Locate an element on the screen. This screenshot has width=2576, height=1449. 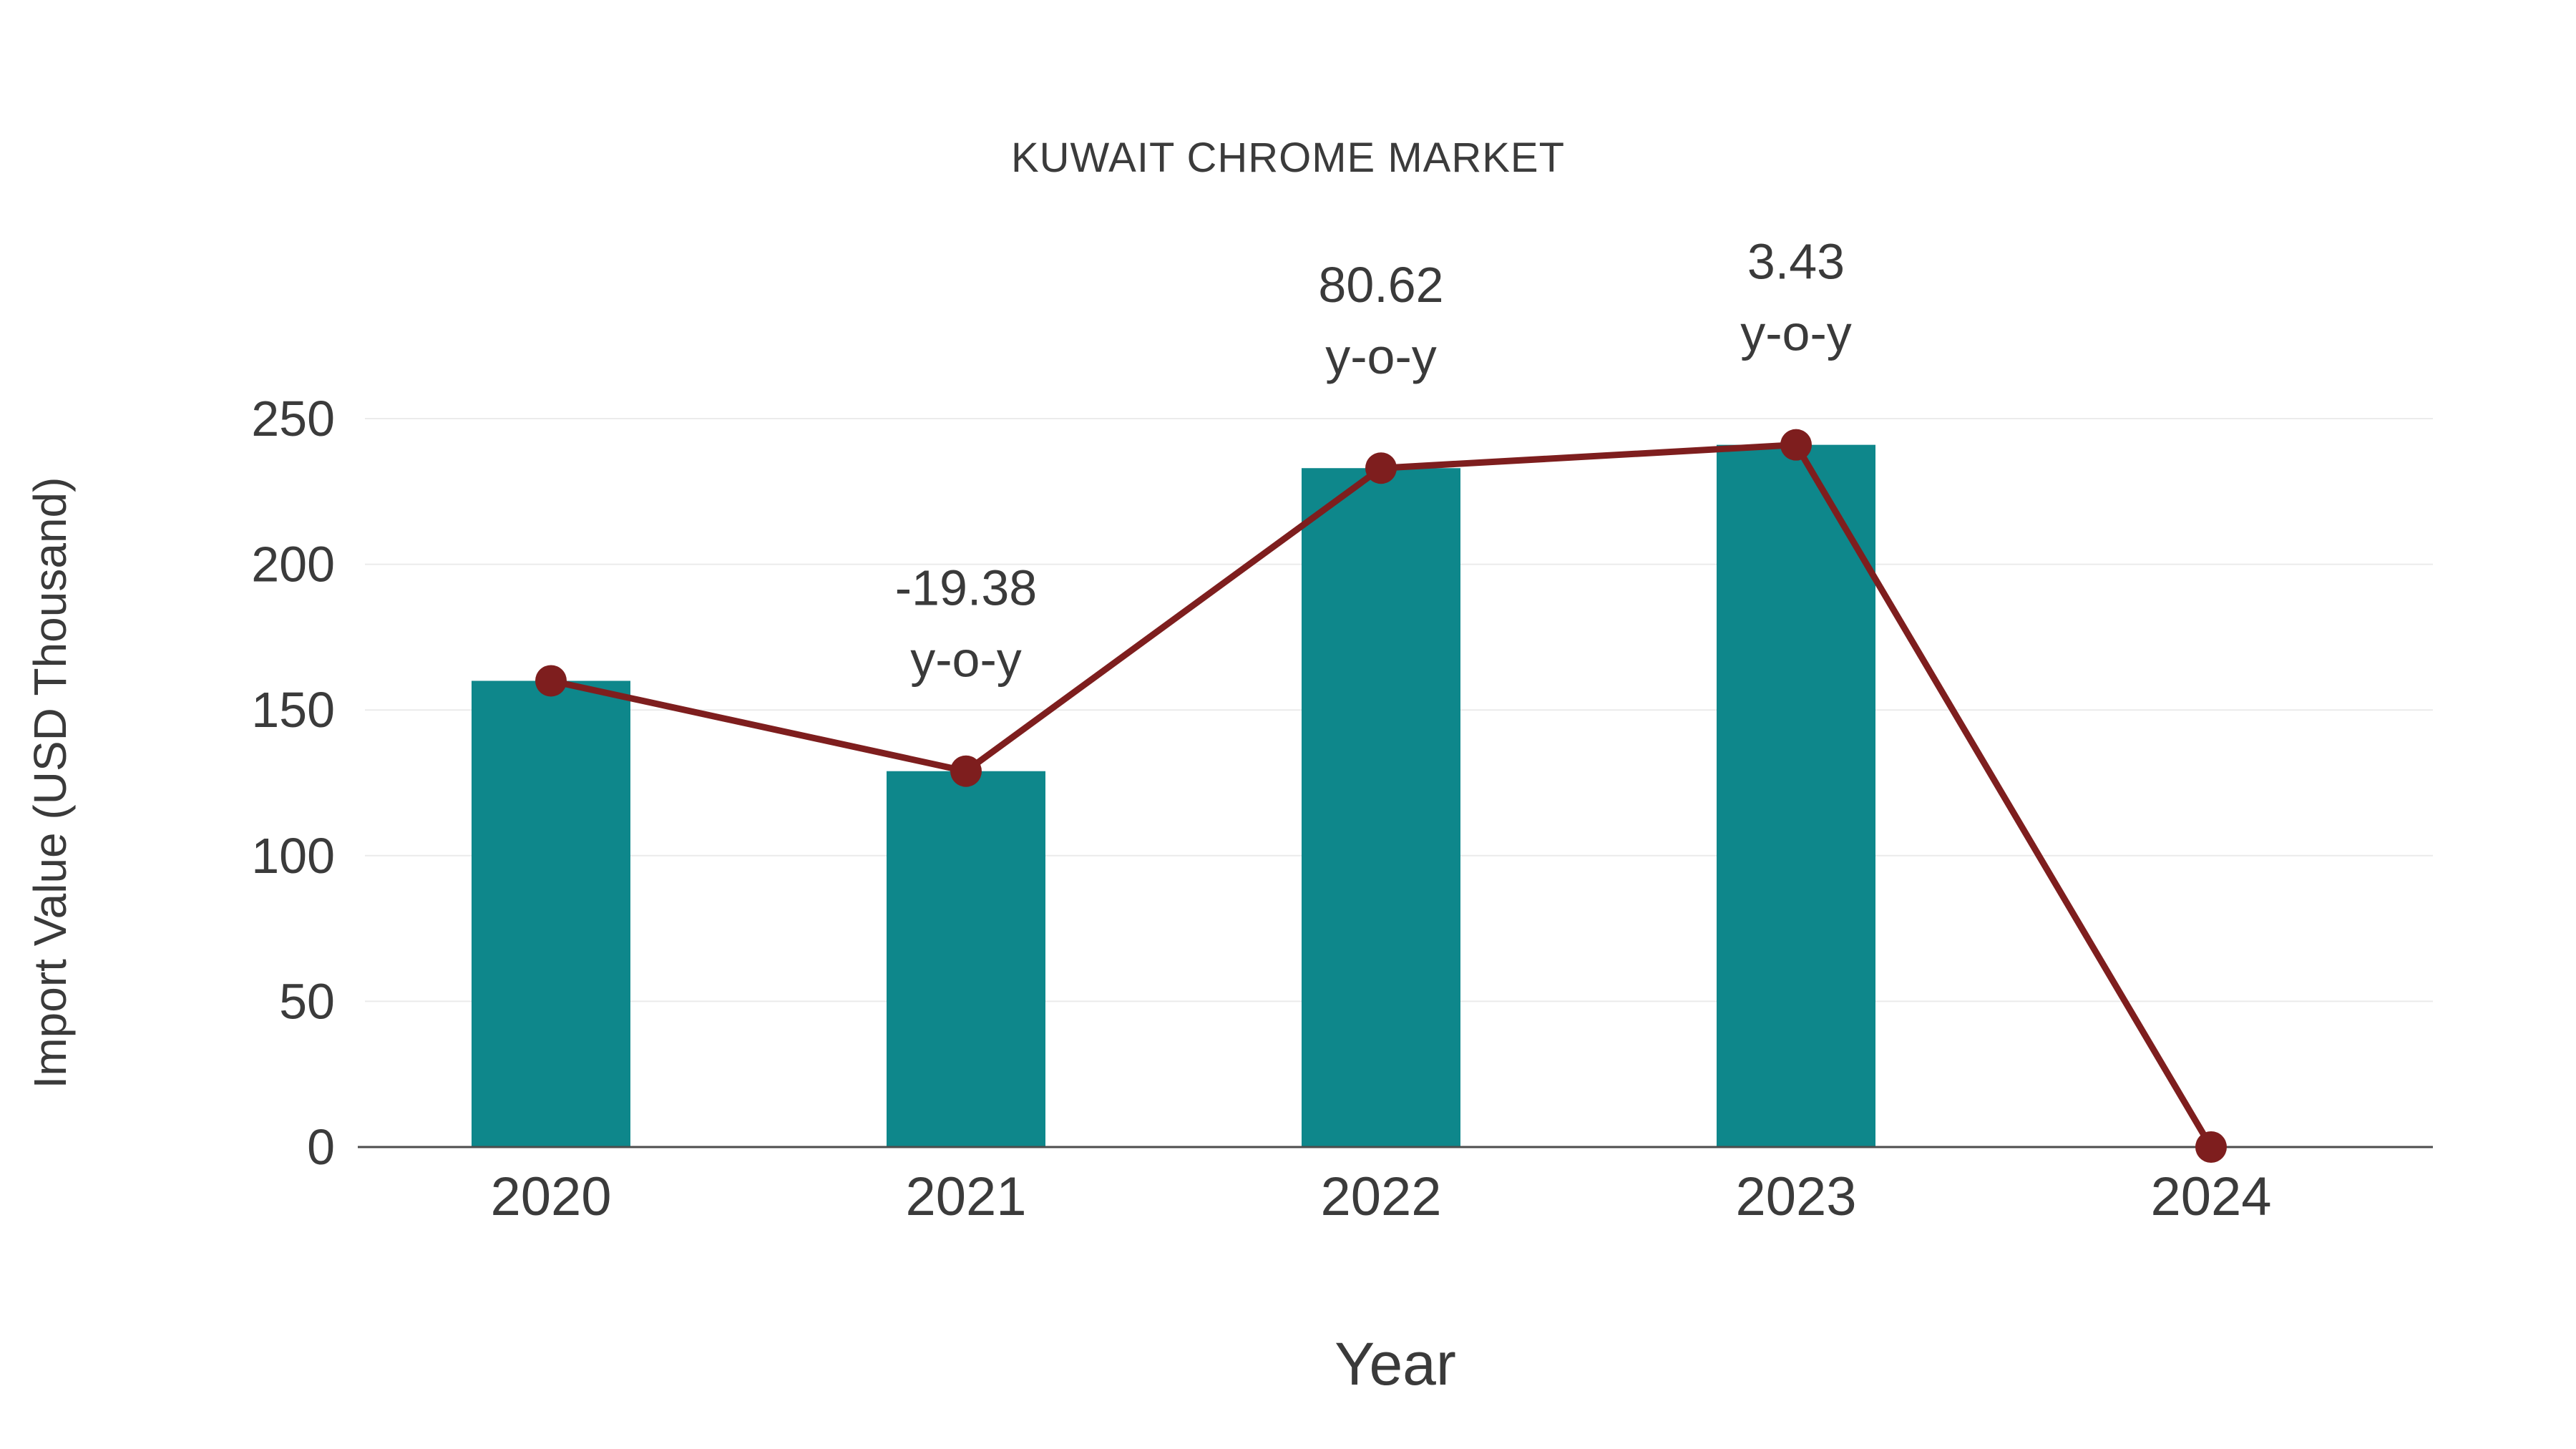
y-tick-label: 0 is located at coordinates (321, 1147).